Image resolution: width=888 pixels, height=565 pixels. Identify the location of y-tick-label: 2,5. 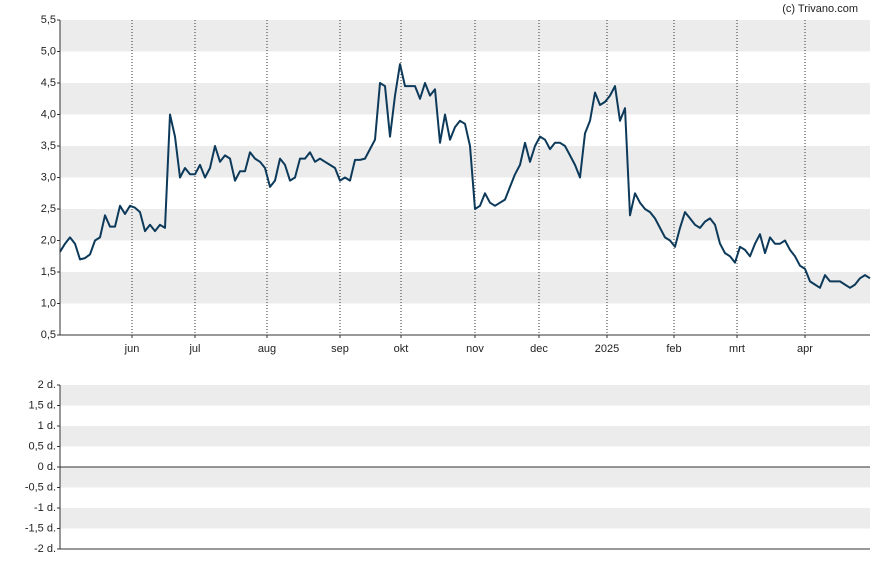
(48, 209).